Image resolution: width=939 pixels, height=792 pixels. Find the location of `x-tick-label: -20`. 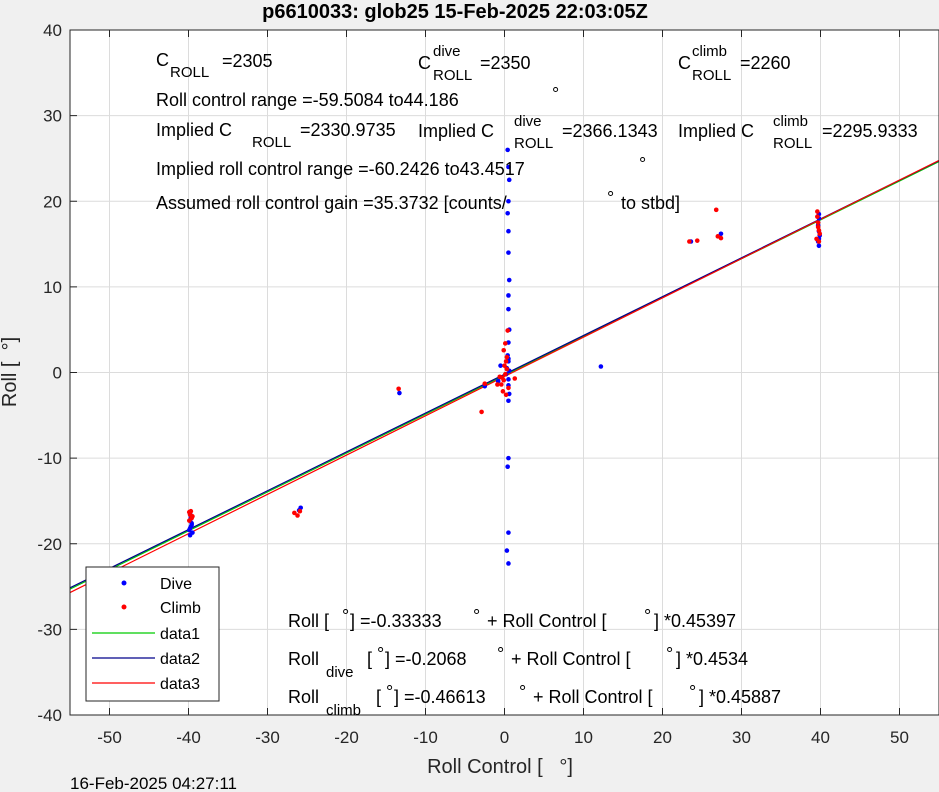

x-tick-label: -20 is located at coordinates (346, 737).